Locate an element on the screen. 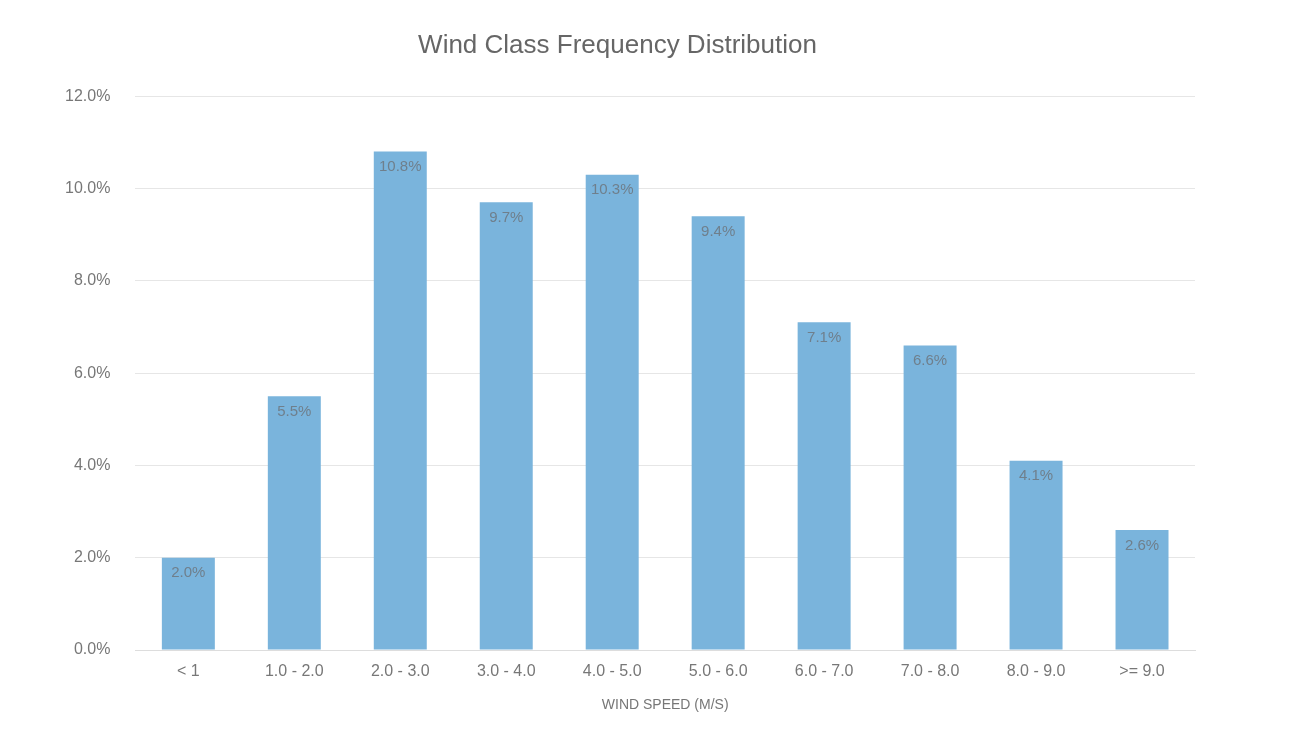  data-label: 7.1% is located at coordinates (824, 336).